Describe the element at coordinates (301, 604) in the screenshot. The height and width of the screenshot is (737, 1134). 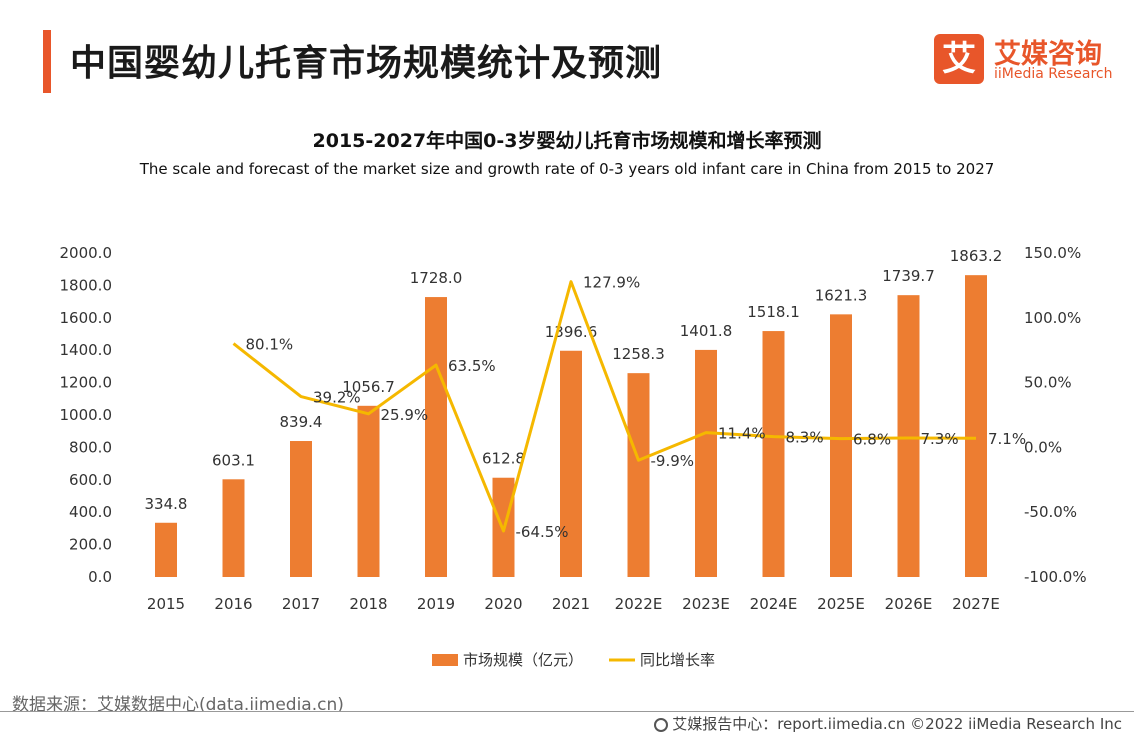
I see `x-tick-label: 2017` at that location.